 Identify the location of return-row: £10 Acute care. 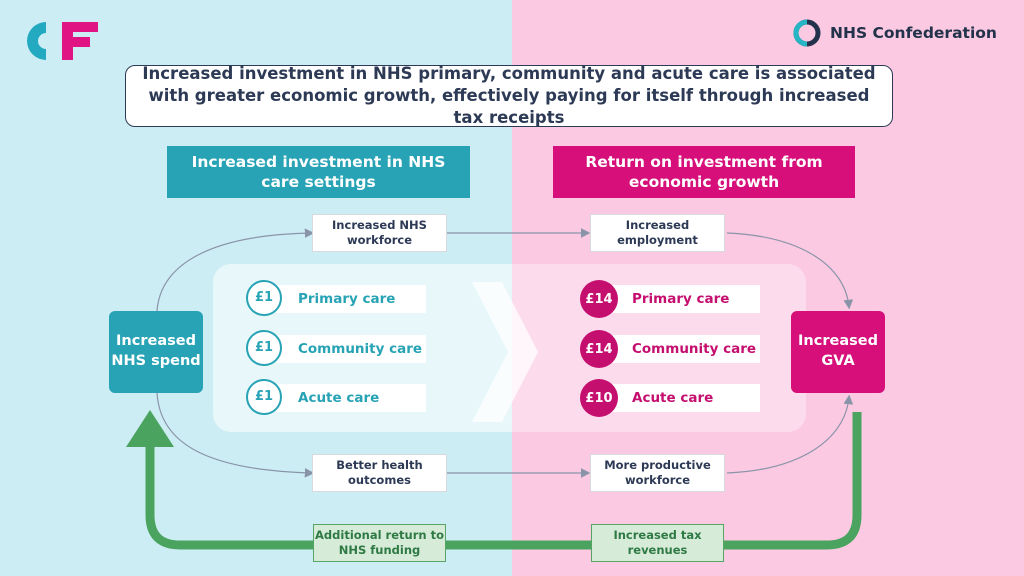
(670, 398).